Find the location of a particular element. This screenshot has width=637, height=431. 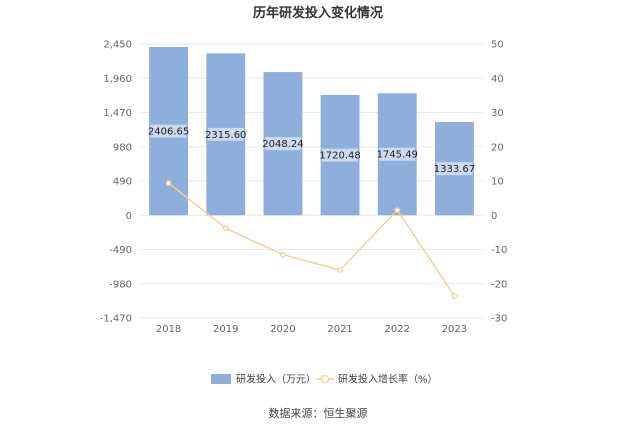

legend: 研发投入（万元） 研发投入增长率（%） is located at coordinates (324, 379).